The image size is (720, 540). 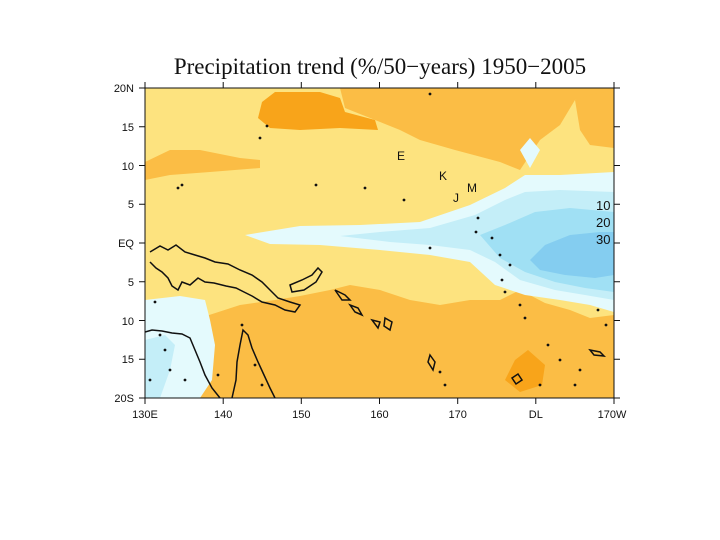 What do you see at coordinates (597, 352) in the screenshot?
I see `samoa-coast` at bounding box center [597, 352].